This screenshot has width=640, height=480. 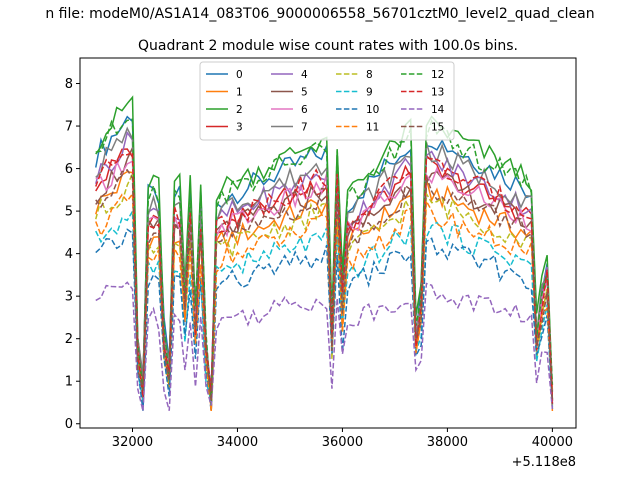 What do you see at coordinates (239, 75) in the screenshot?
I see `legend-label-0: 0` at bounding box center [239, 75].